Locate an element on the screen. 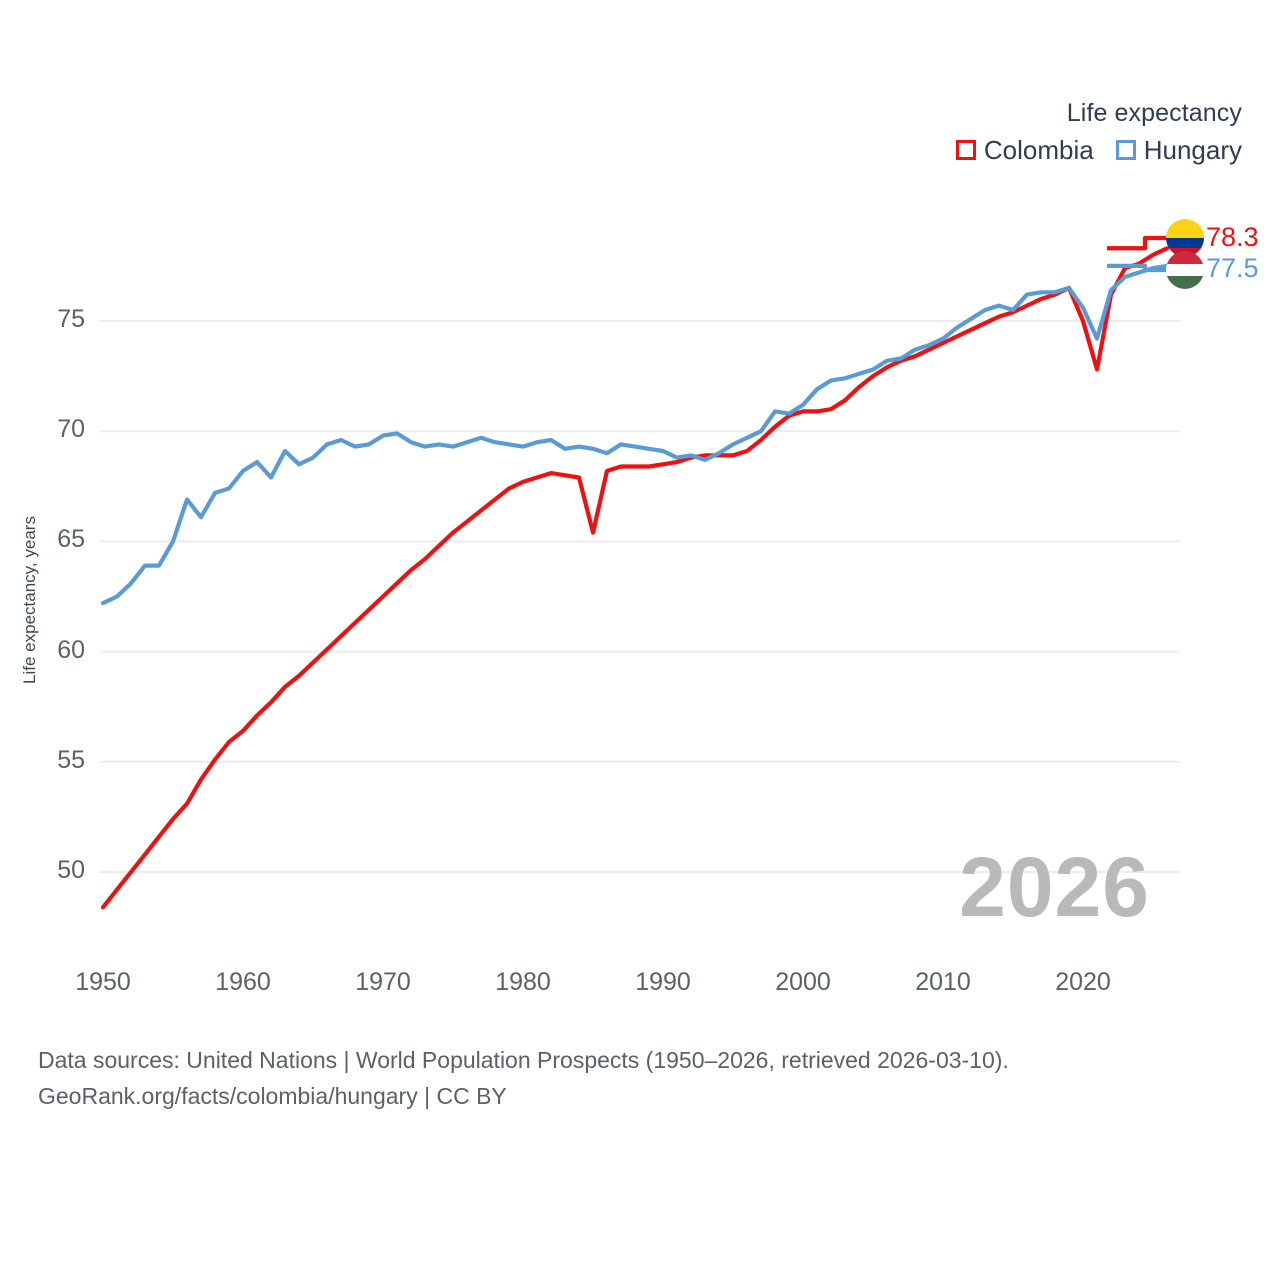  x-tick-1950: 1950 is located at coordinates (103, 982).